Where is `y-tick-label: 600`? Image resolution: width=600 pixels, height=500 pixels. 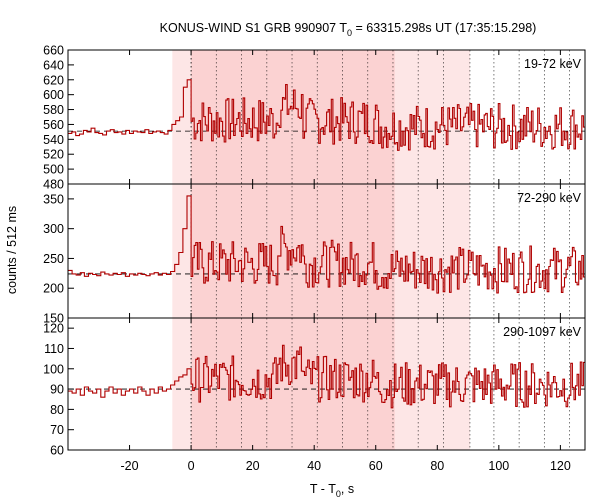 y-tick-label: 600 is located at coordinates (53, 95).